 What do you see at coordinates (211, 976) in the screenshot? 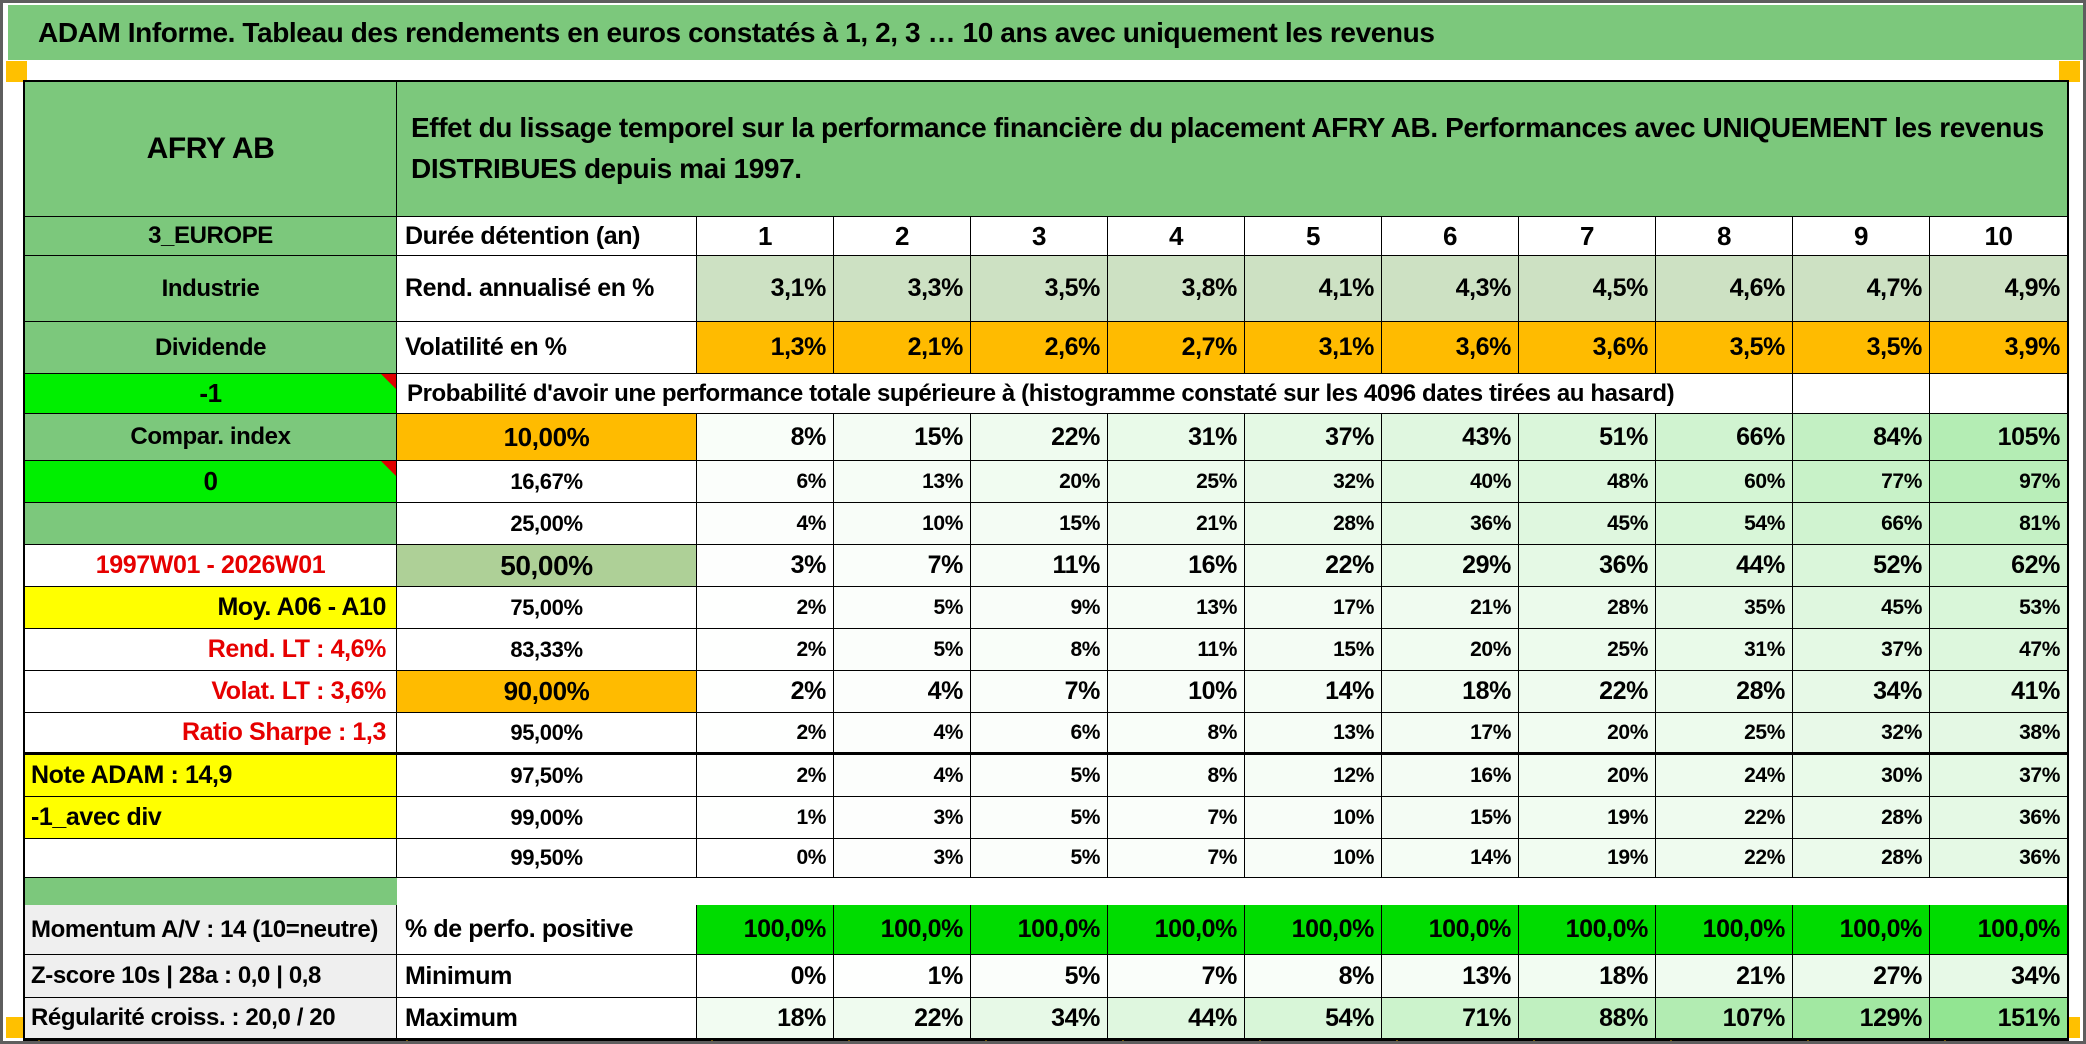
I see `row-label-cell: Z-score 10s | 28a : 0,0 | 0,8` at bounding box center [211, 976].